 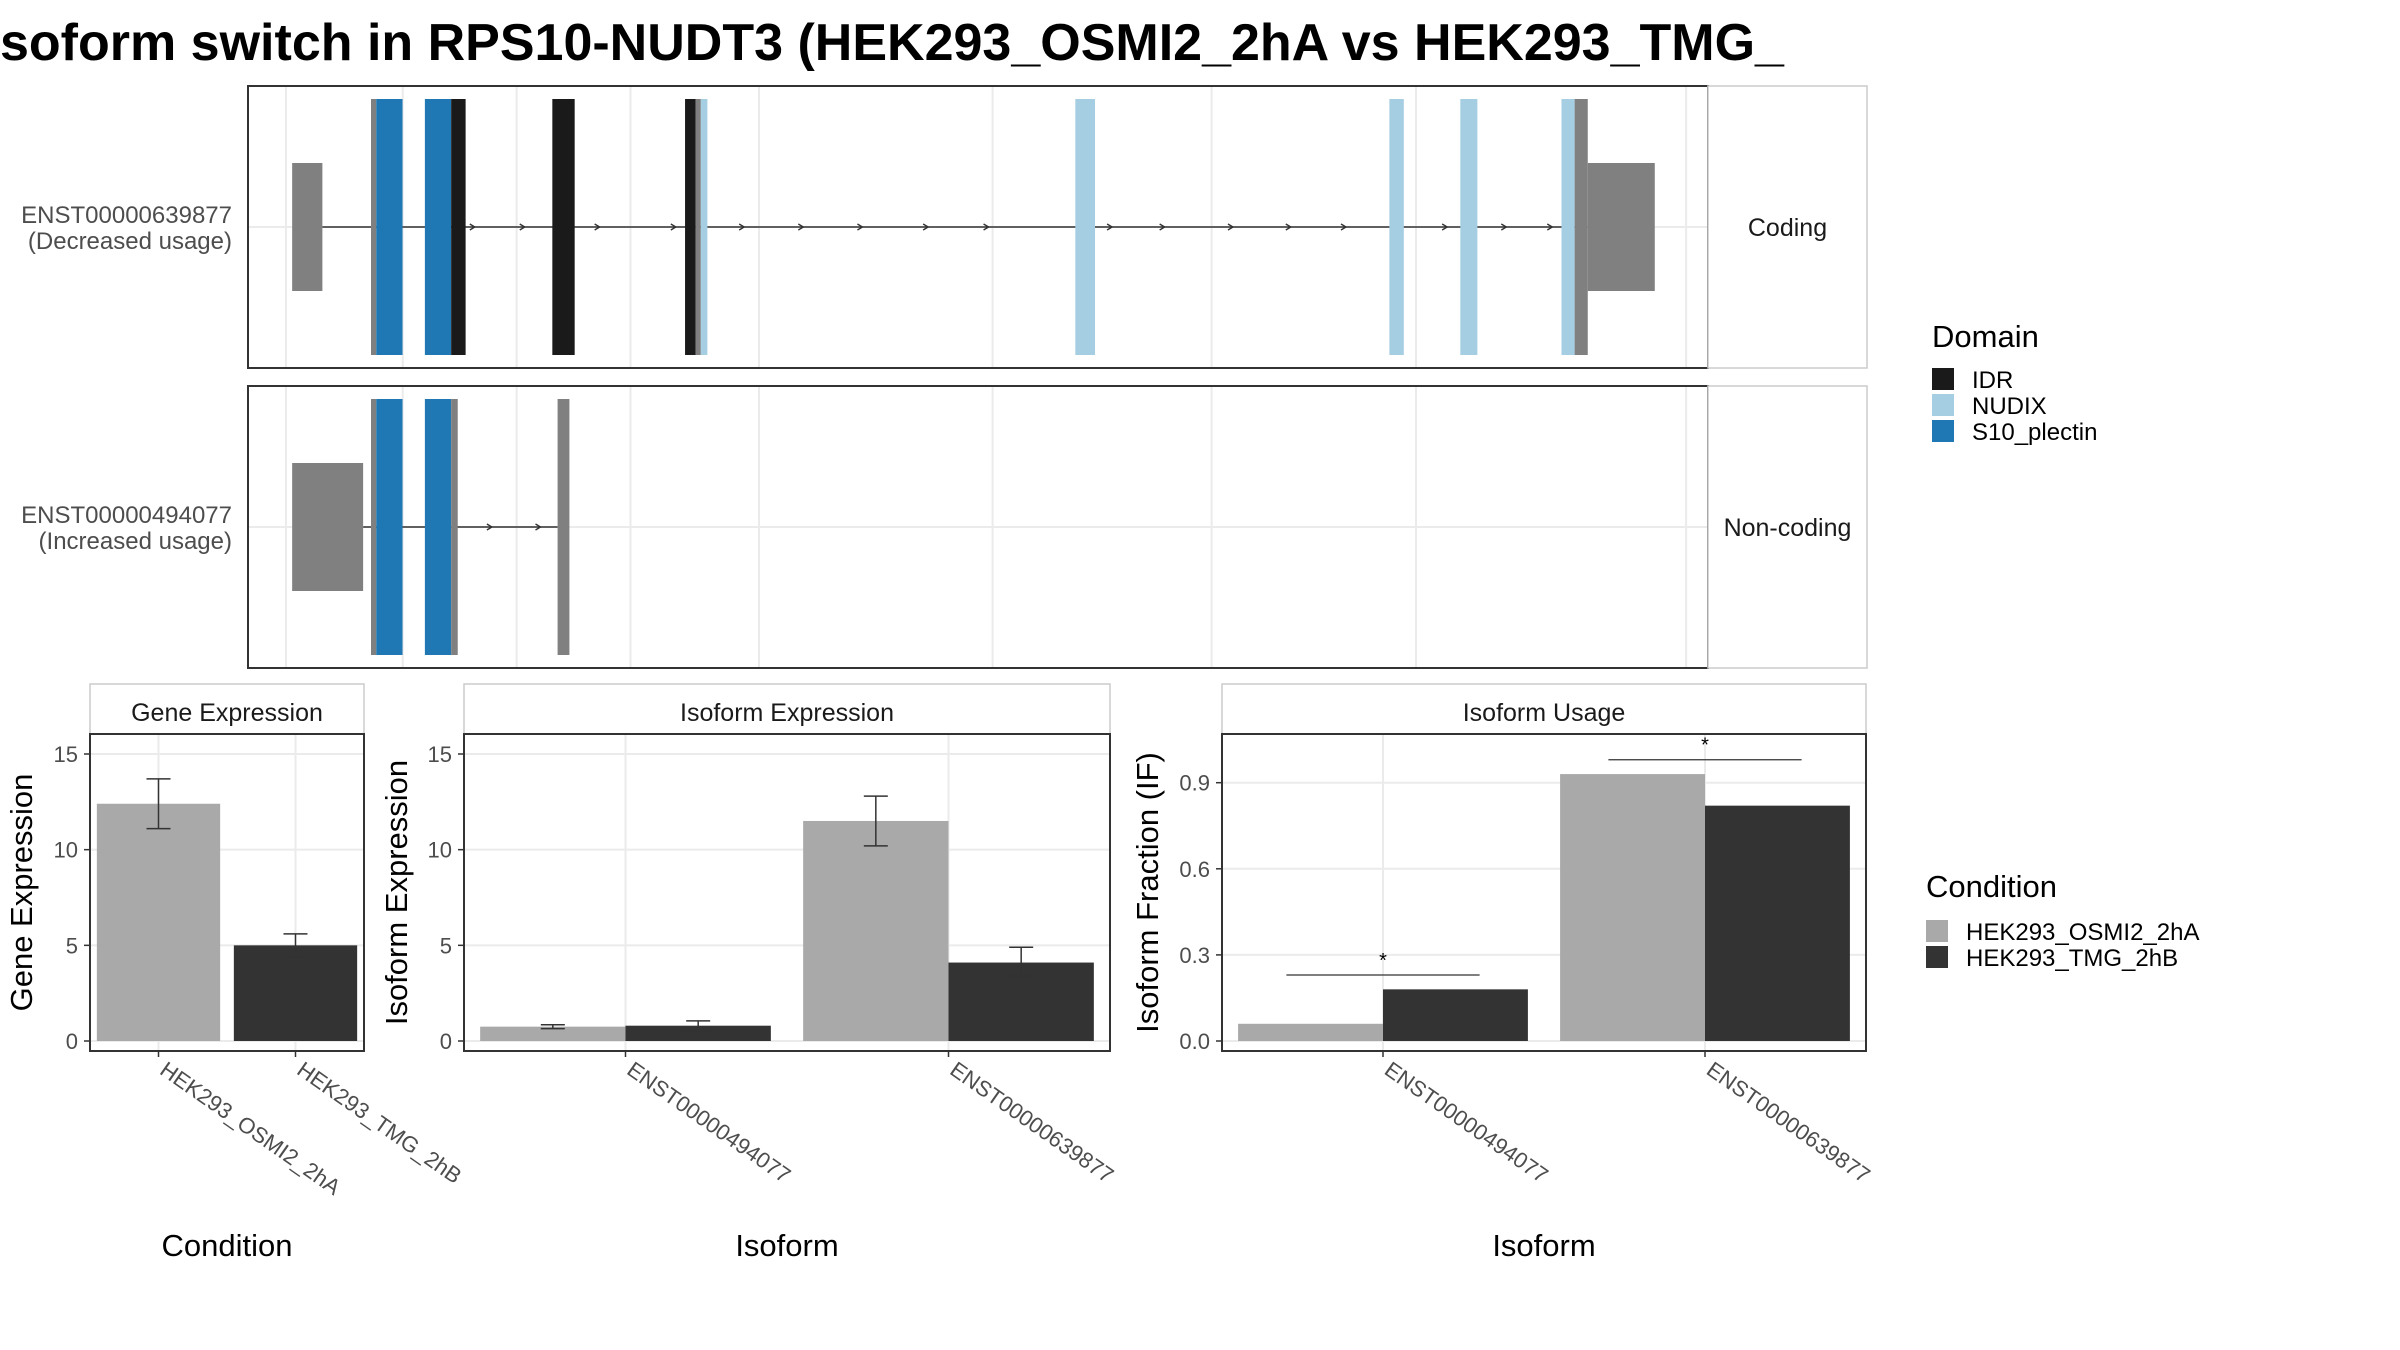 What do you see at coordinates (1992, 380) in the screenshot?
I see `legend-label-IDR: IDR` at bounding box center [1992, 380].